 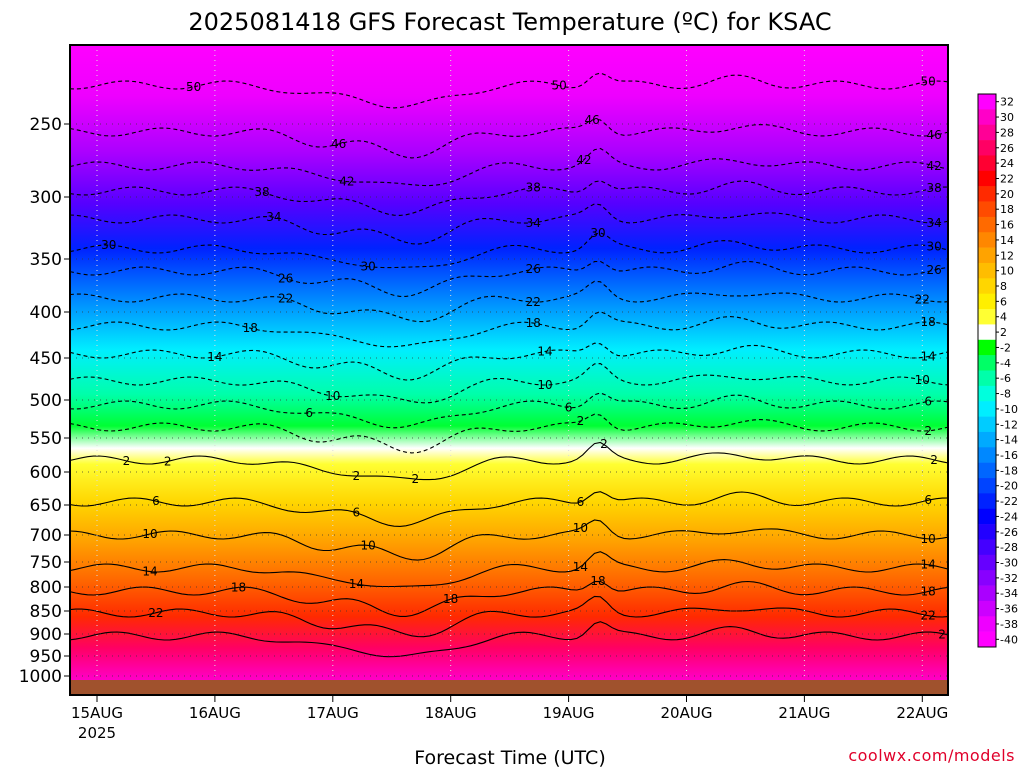 I want to click on colorbar-label: -32, so click(x=1009, y=578).